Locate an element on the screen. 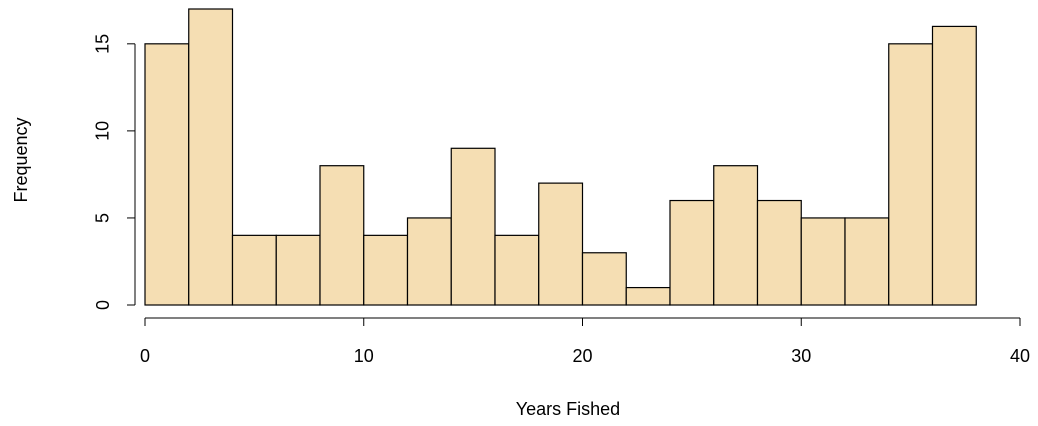 This screenshot has height=426, width=1038. y-axis-title: Frequency is located at coordinates (21, 159).